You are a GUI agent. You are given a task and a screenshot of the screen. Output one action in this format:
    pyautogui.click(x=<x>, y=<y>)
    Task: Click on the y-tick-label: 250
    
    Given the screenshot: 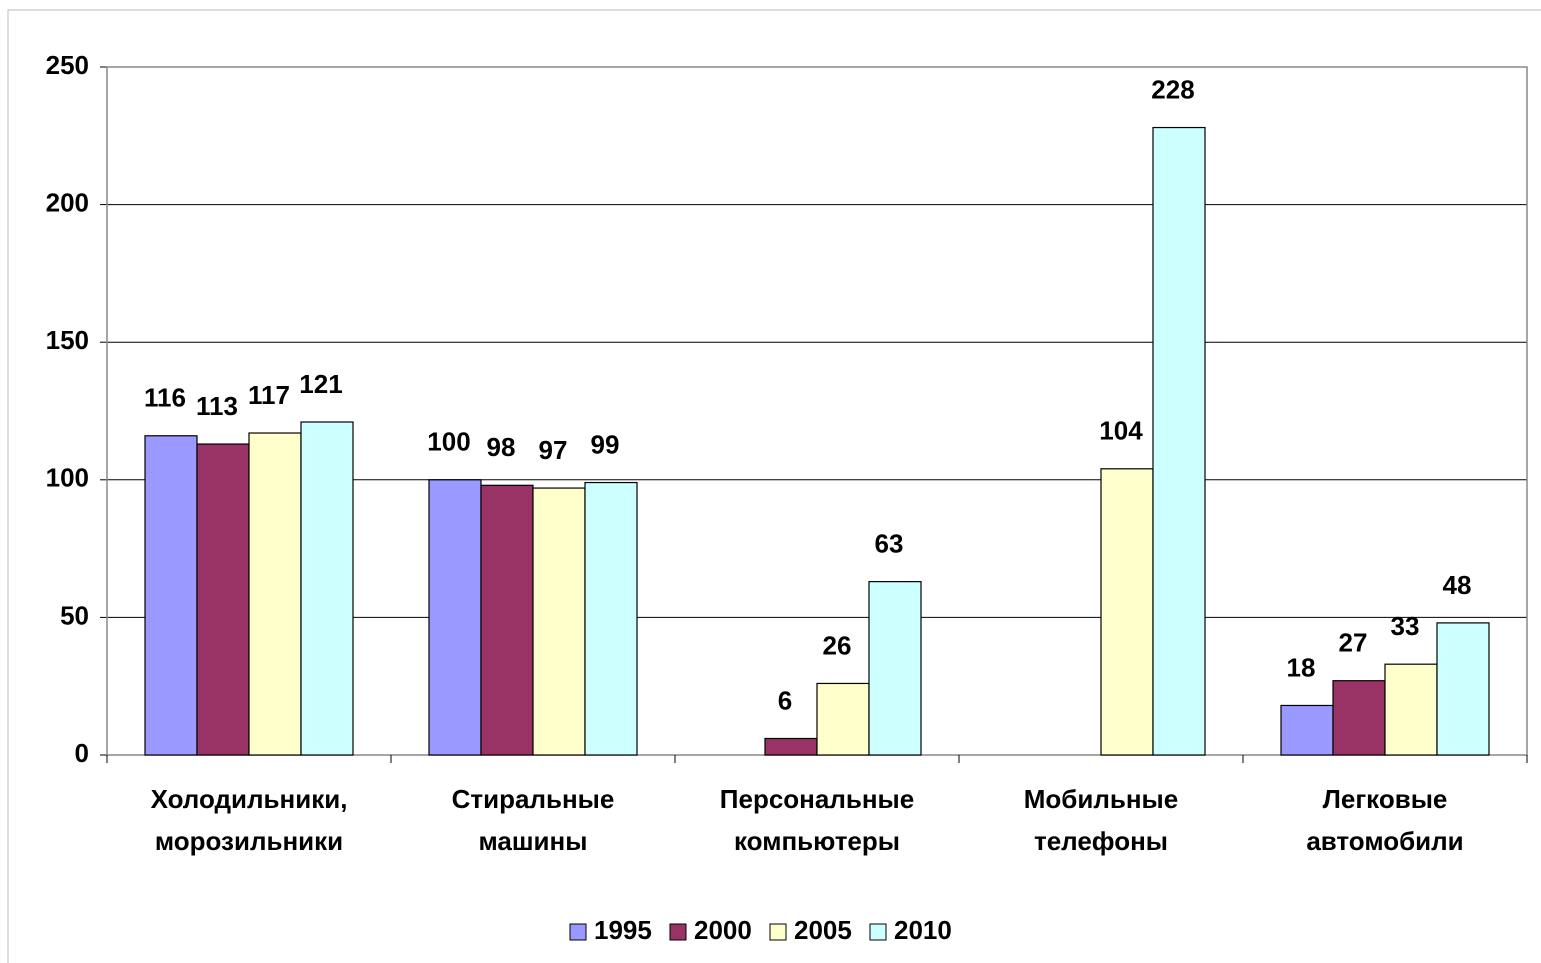 What is the action you would take?
    pyautogui.click(x=67, y=65)
    